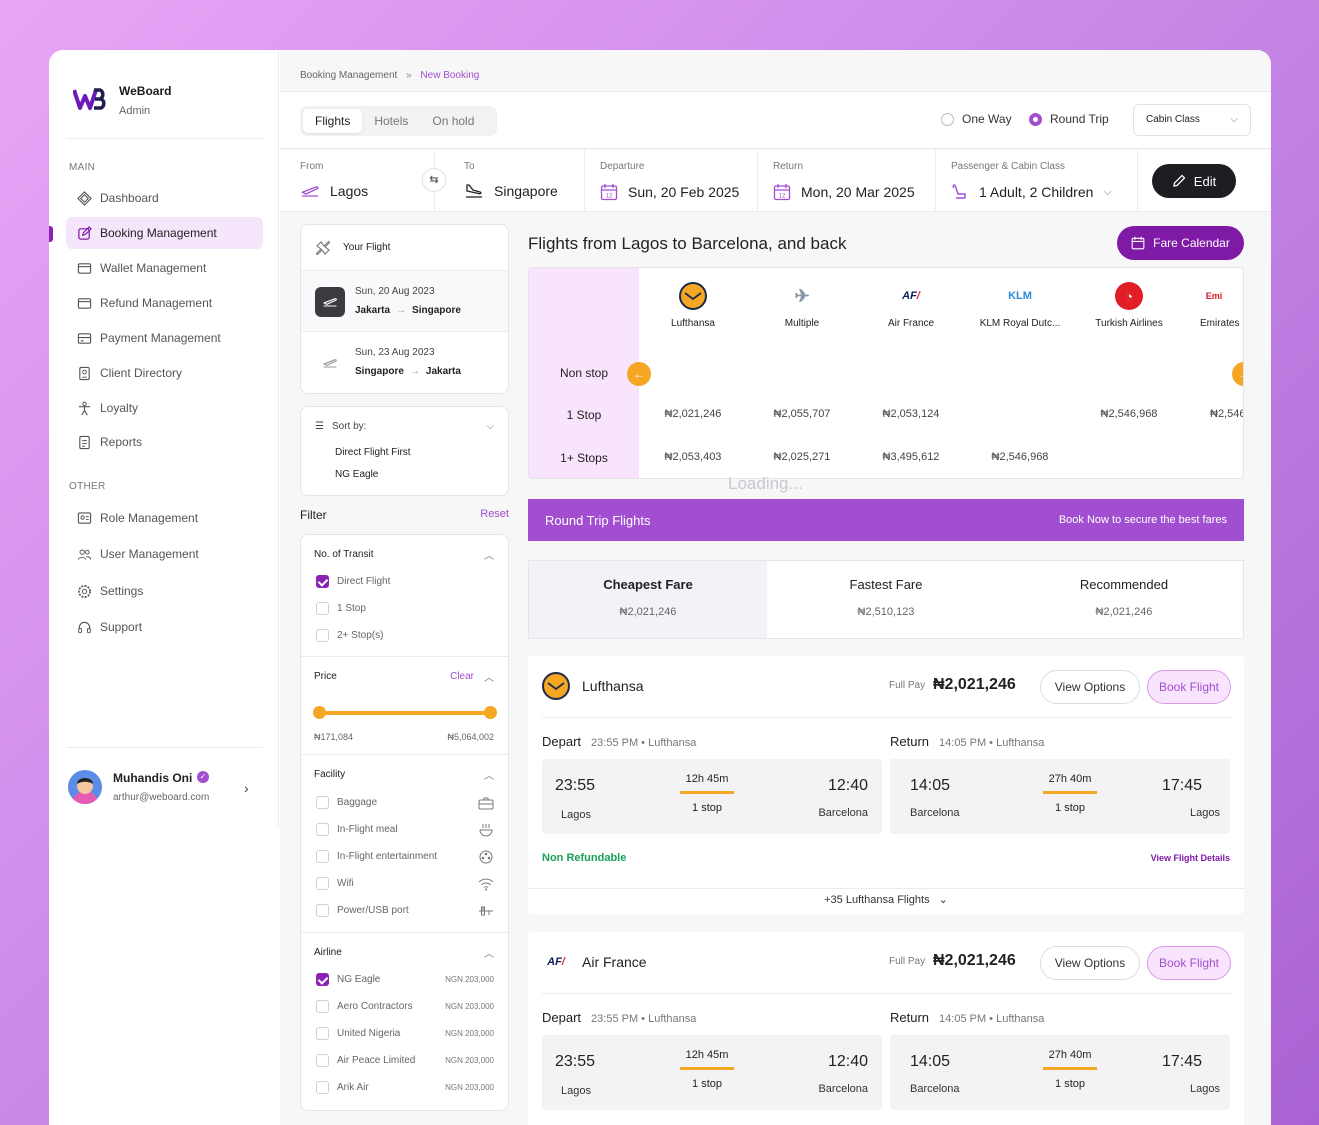 The image size is (1319, 1125). I want to click on breadcrumb-parent: Booking Management, so click(349, 75).